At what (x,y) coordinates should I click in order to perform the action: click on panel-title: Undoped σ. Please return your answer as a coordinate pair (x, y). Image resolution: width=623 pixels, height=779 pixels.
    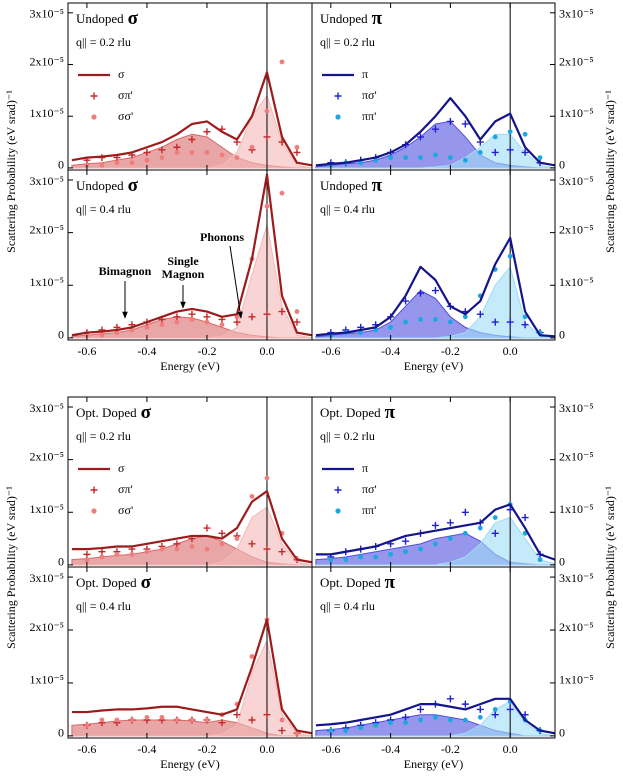
    Looking at the image, I should click on (107, 185).